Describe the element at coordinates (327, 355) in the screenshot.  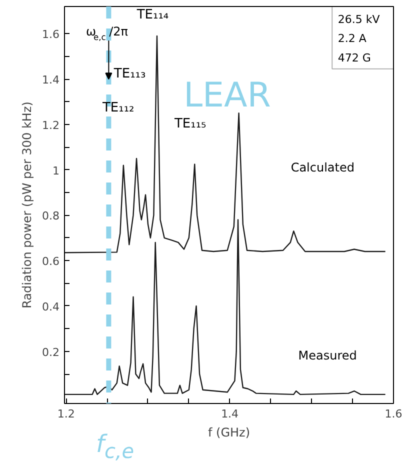
I see `annotation: Measured` at that location.